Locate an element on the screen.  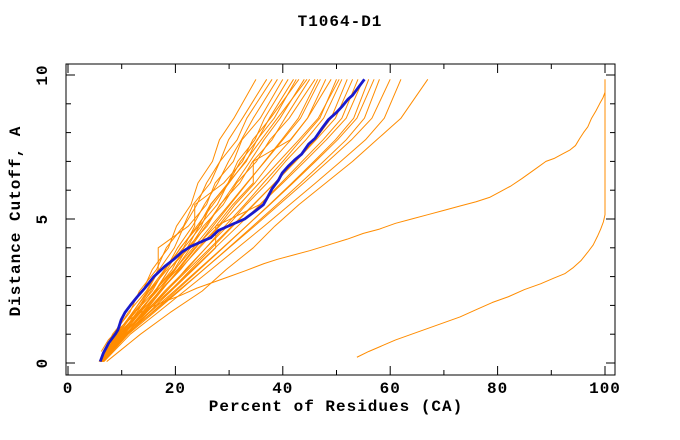
x-tick-label: 80 is located at coordinates (497, 389).